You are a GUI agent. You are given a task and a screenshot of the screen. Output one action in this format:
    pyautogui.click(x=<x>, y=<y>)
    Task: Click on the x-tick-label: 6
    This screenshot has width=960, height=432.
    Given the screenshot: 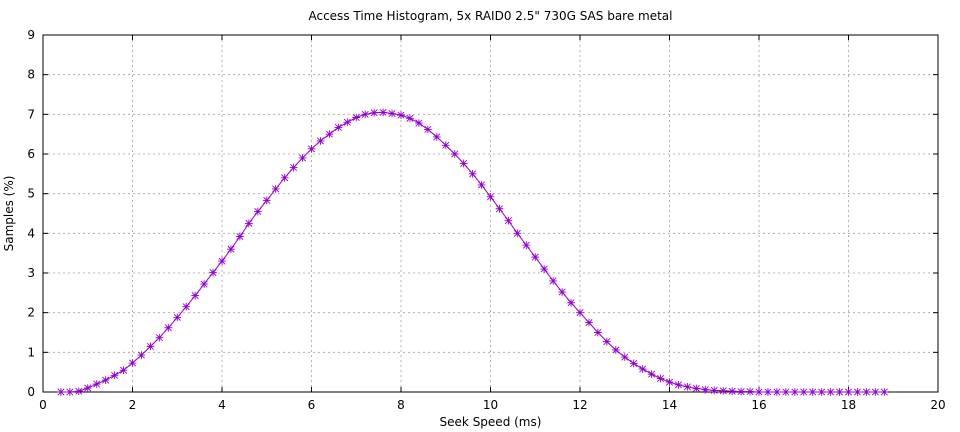 What is the action you would take?
    pyautogui.click(x=312, y=405)
    